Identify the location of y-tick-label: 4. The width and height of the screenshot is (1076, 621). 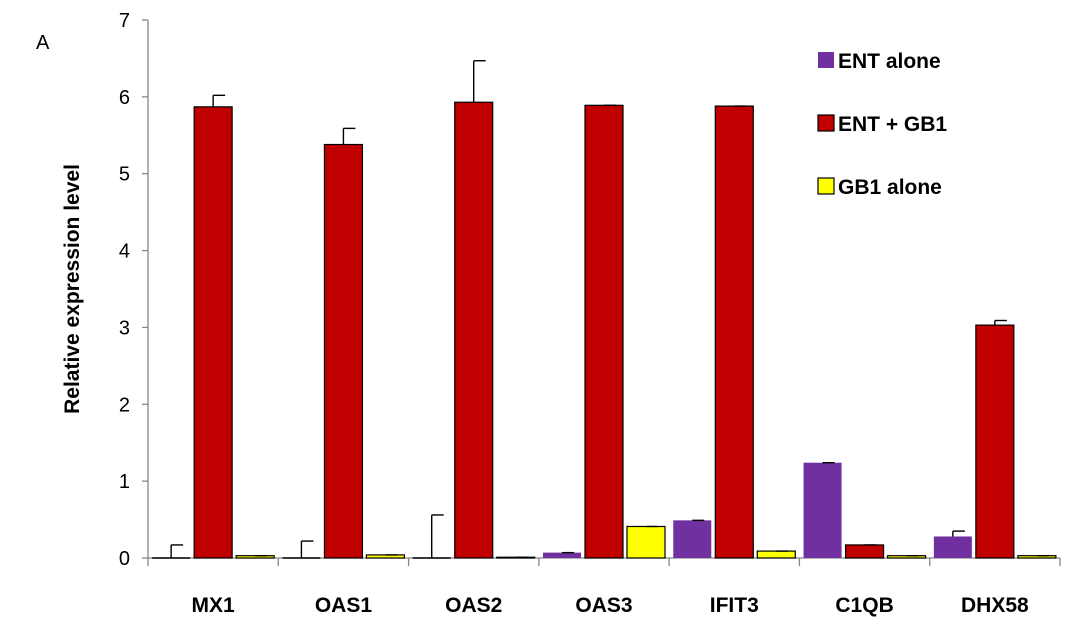
(124, 252).